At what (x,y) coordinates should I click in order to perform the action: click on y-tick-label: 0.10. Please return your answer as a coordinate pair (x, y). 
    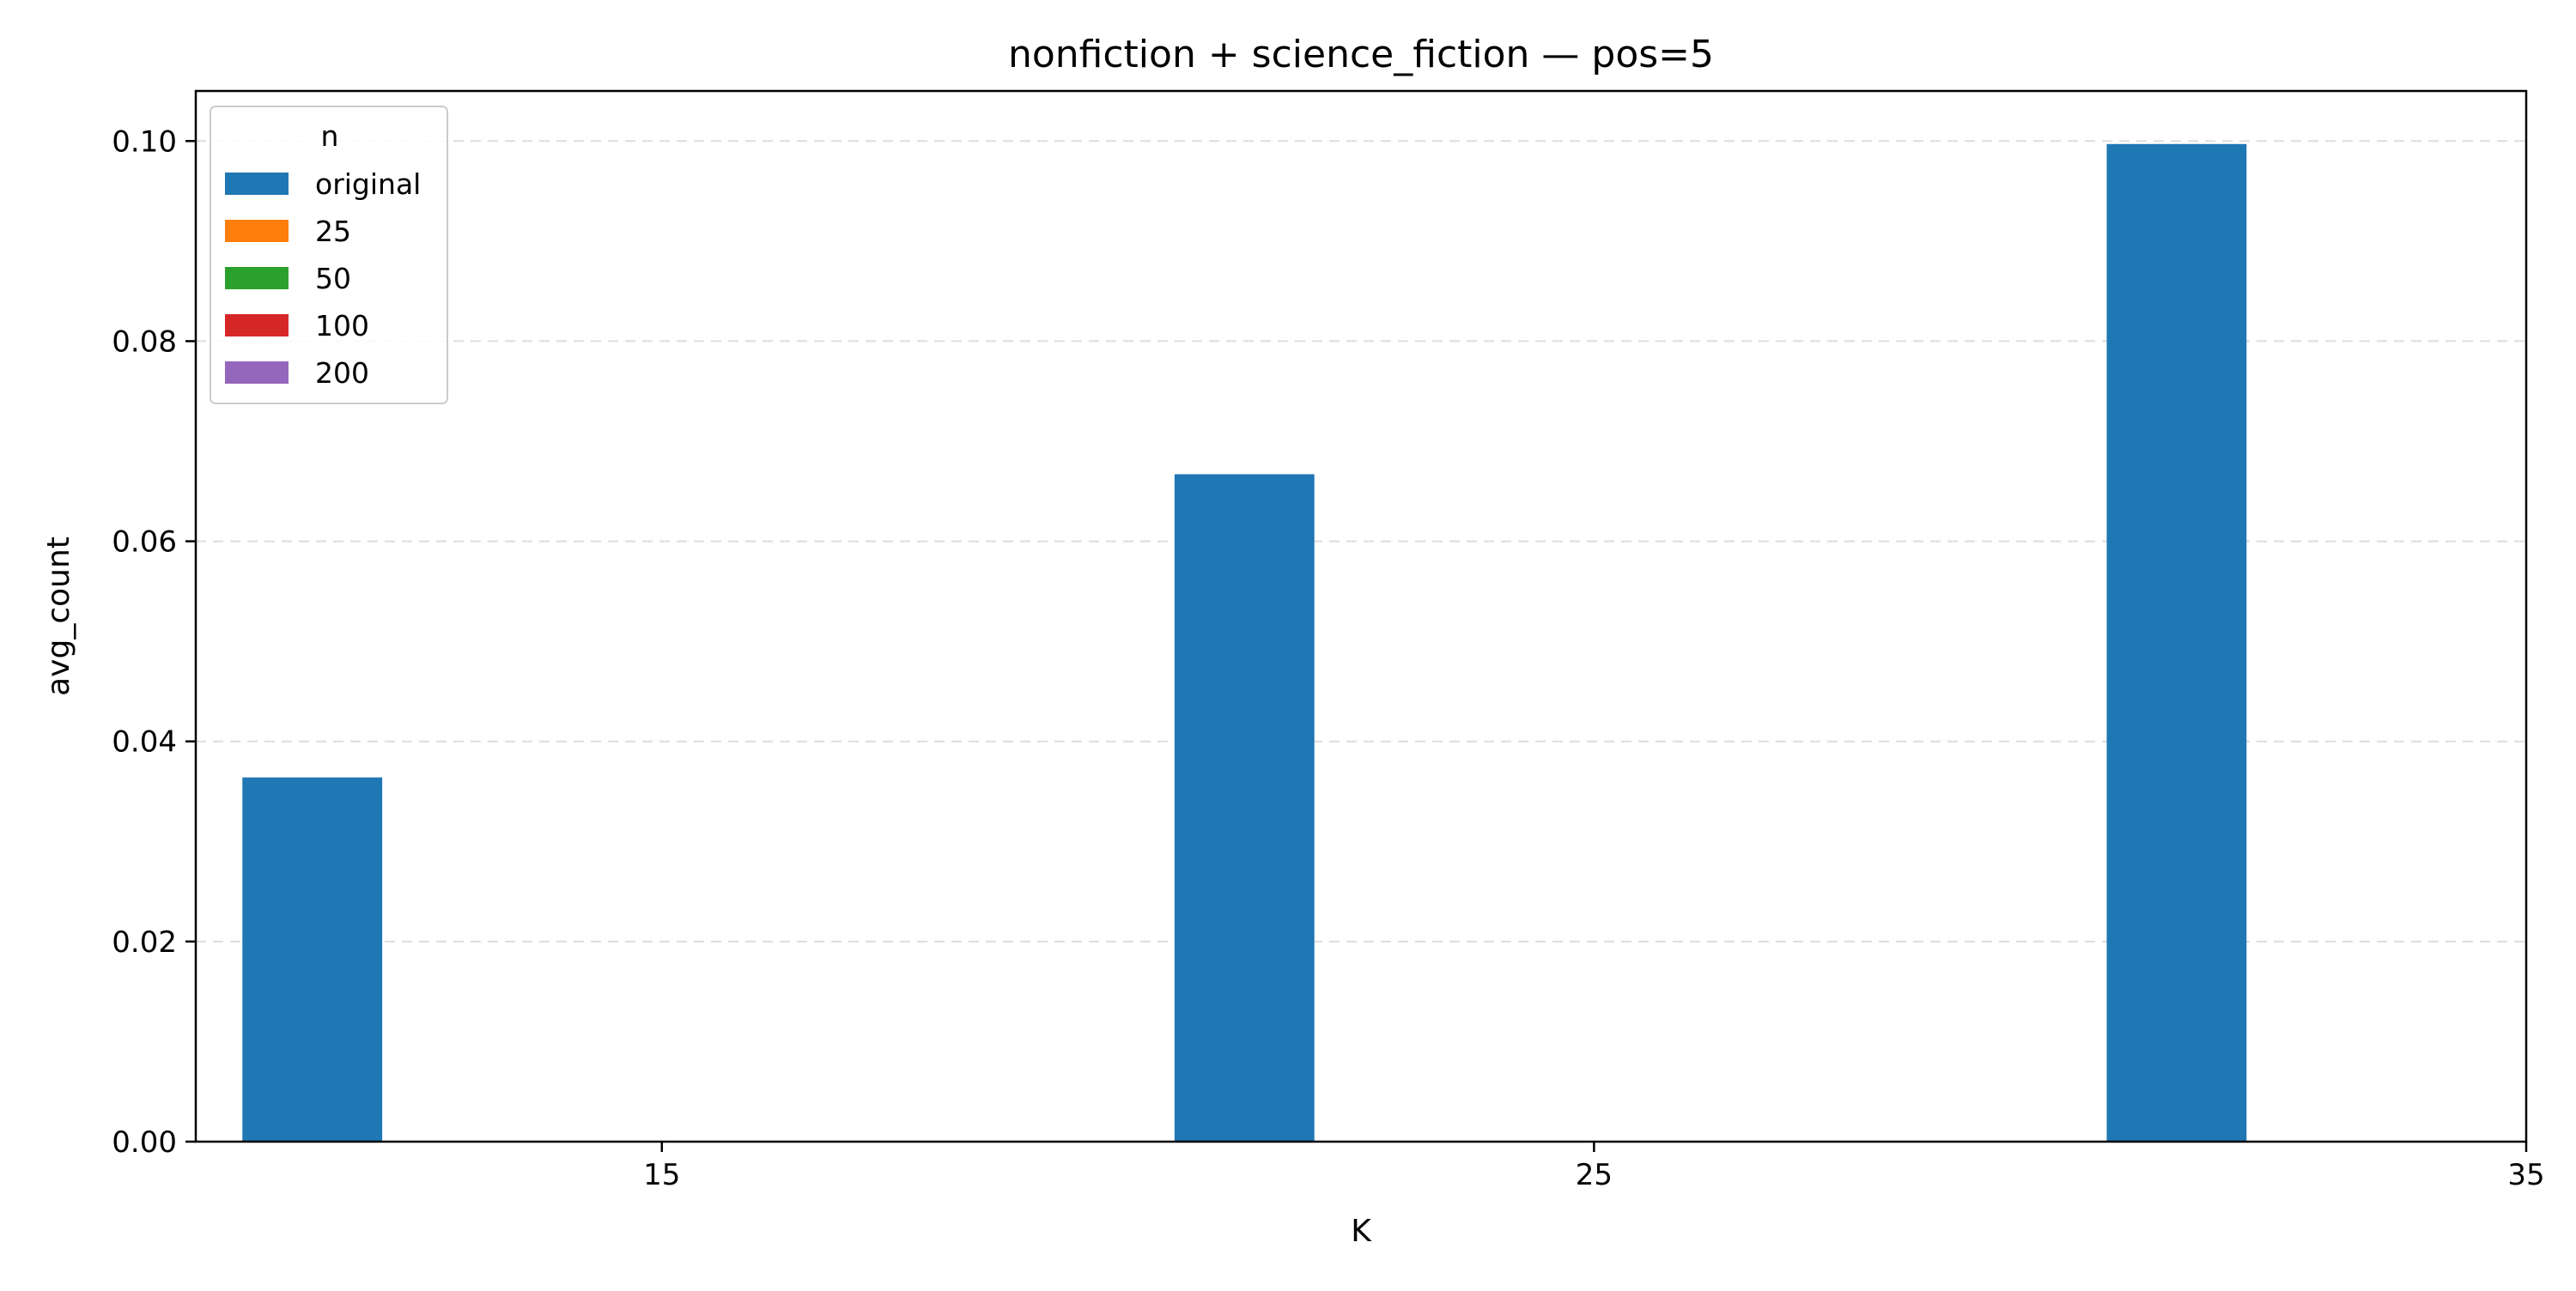
    Looking at the image, I should click on (144, 142).